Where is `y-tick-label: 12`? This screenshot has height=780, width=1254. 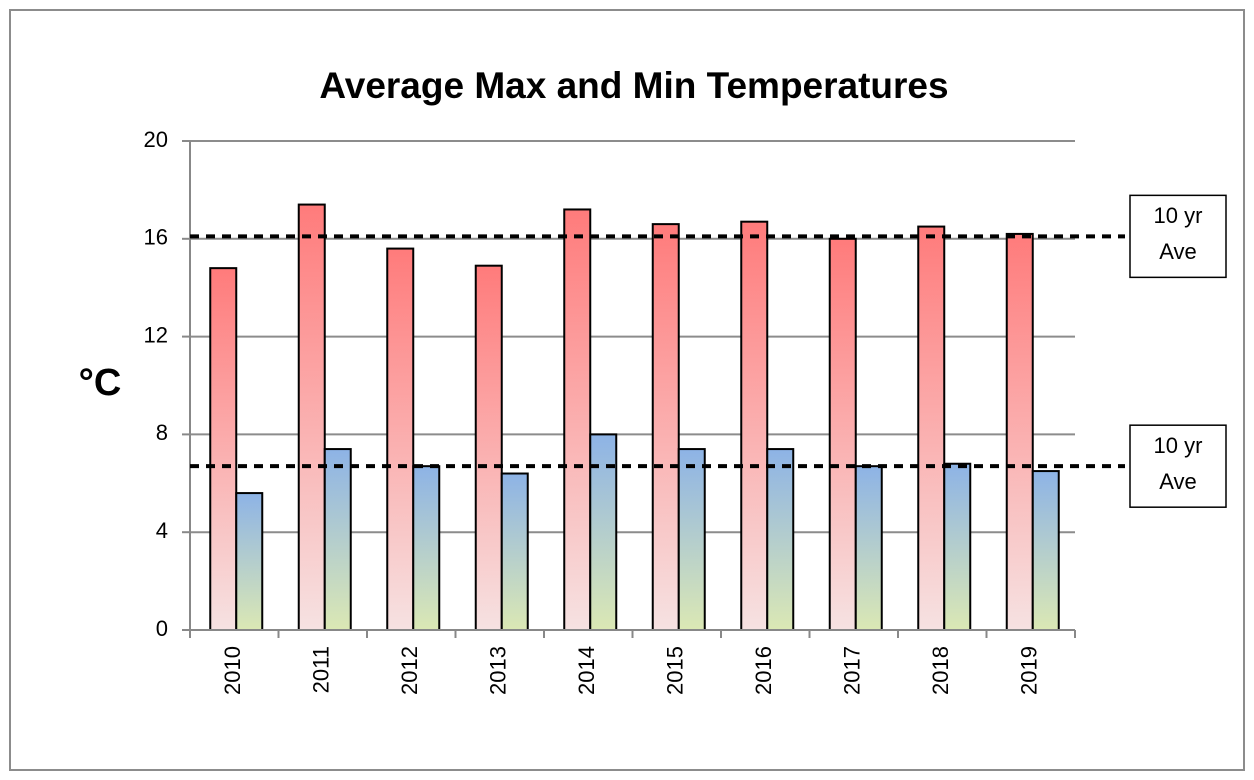
y-tick-label: 12 is located at coordinates (156, 334).